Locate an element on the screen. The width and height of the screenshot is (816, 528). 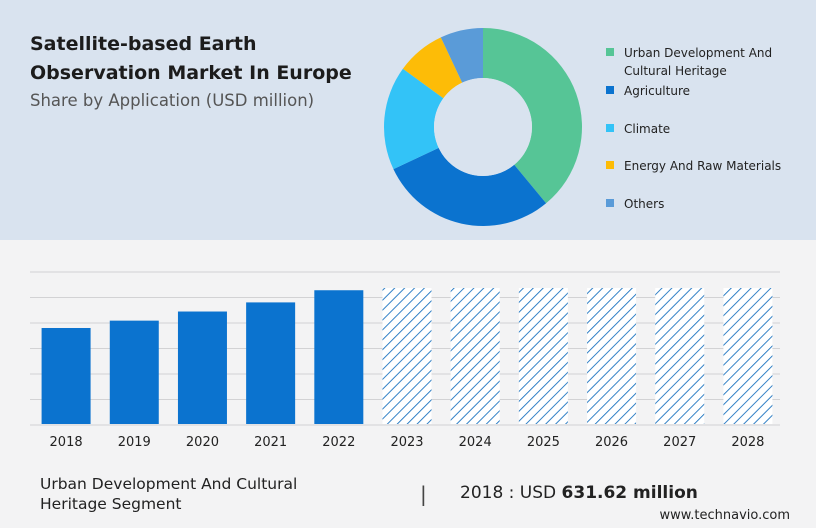
donut-slice-urban-development-and-cultural-heritage is located at coordinates (532, 116).